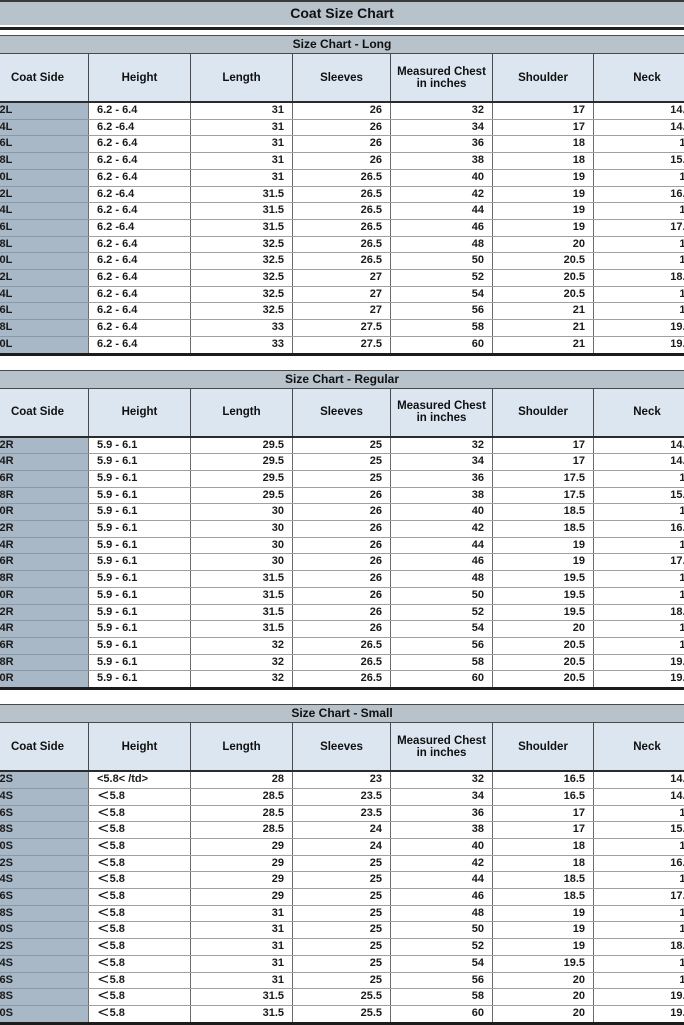 The image size is (684, 1025). Describe the element at coordinates (44, 947) in the screenshot. I see `coat-side-cell: 2S` at that location.